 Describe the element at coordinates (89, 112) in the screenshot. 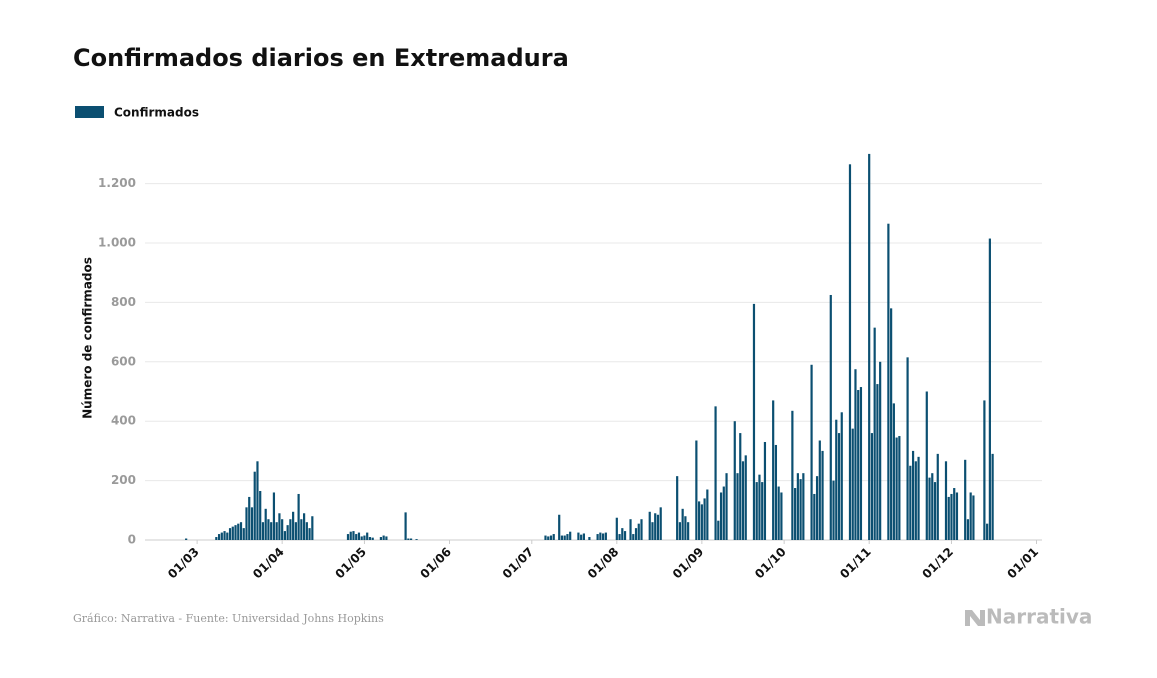

I see `legend-swatch` at that location.